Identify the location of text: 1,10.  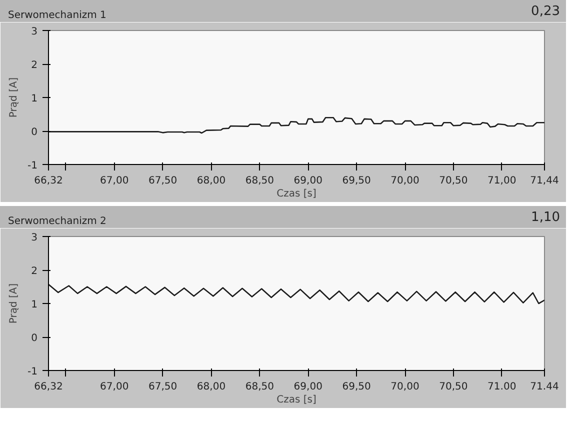
(545, 218).